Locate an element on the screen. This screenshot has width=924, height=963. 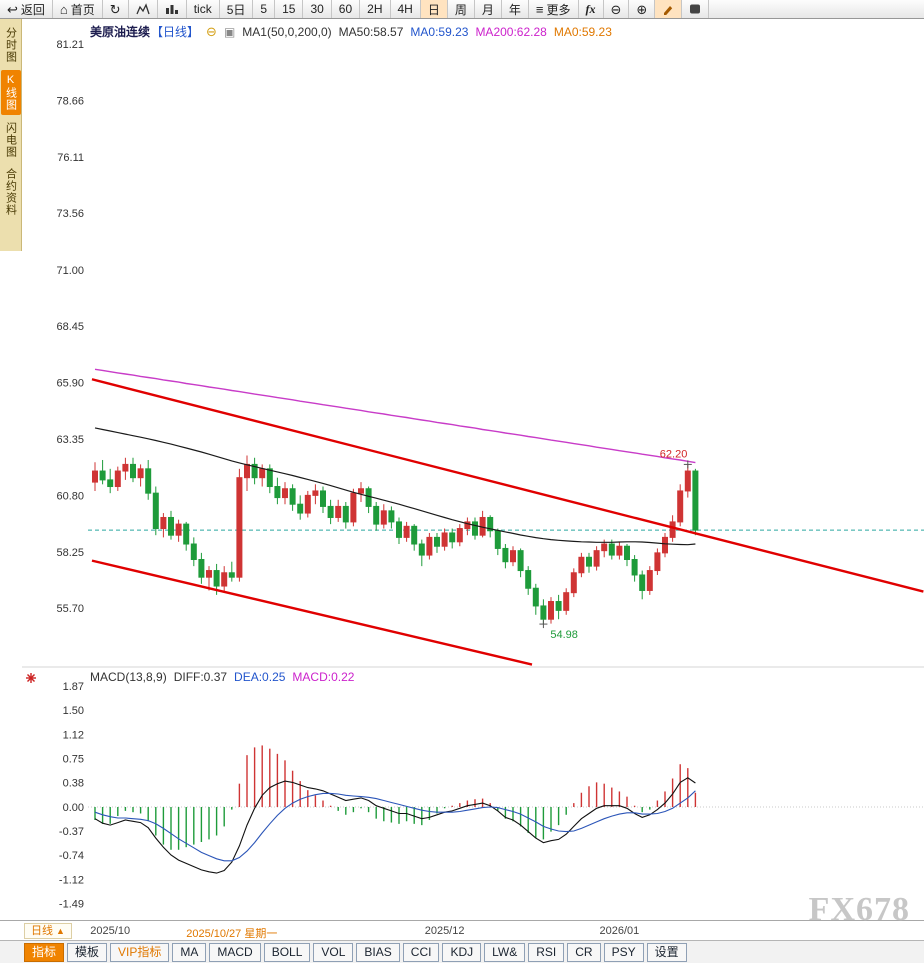
tab-cci: CCI is located at coordinates (421, 952).